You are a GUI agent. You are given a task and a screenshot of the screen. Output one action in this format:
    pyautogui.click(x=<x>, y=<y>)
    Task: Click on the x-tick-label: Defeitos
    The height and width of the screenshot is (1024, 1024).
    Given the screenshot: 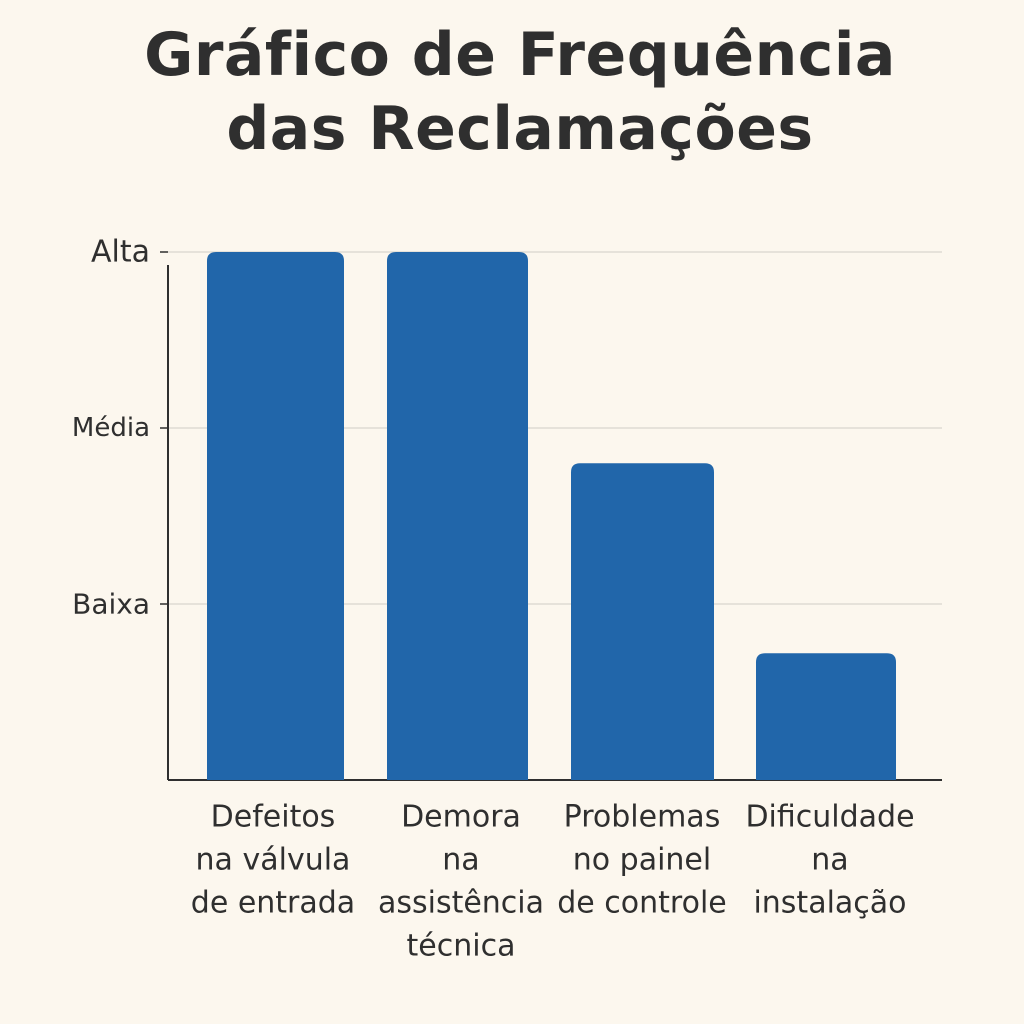 What is the action you would take?
    pyautogui.click(x=273, y=817)
    